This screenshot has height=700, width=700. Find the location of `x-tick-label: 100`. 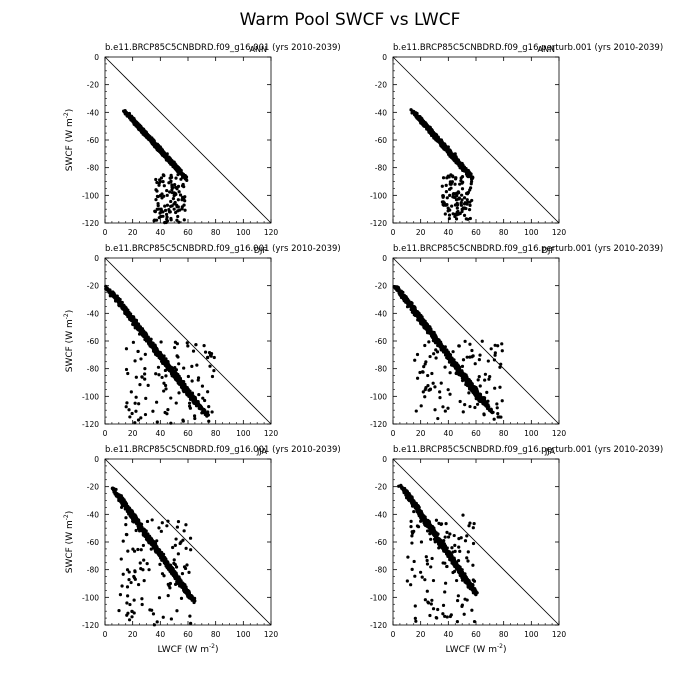

x-tick-label: 100 is located at coordinates (243, 232).